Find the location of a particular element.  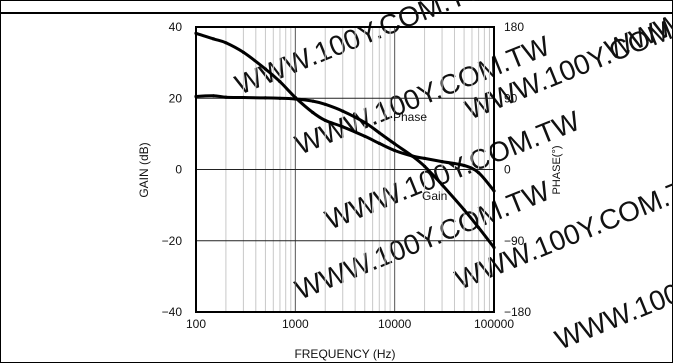

y2-tick-label: −90 is located at coordinates (514, 241).